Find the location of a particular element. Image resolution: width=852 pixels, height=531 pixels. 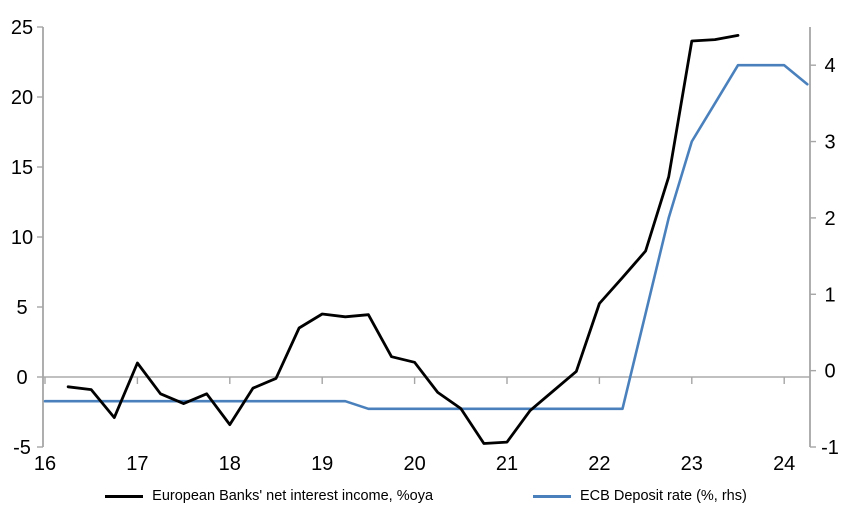

svg-text: 24 is located at coordinates (784, 464).